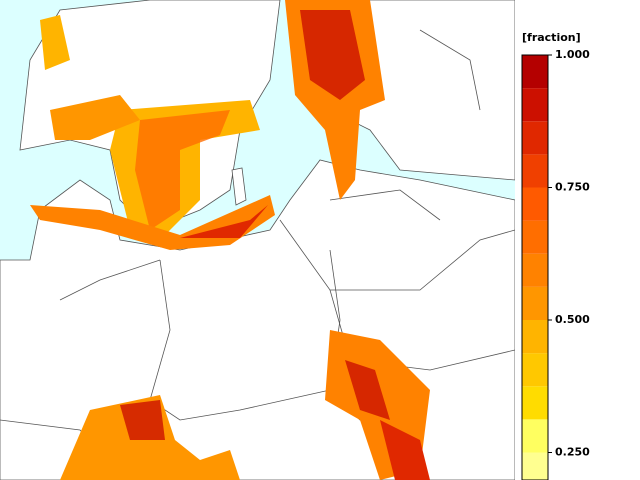 This screenshot has width=640, height=480. I want to click on colorbar-label: [fraction], so click(551, 37).